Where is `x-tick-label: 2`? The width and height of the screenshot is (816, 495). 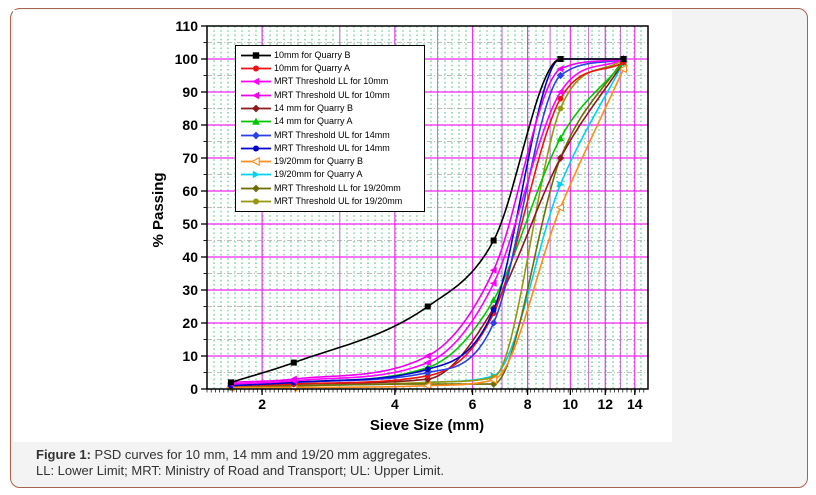 x-tick-label: 2 is located at coordinates (262, 404).